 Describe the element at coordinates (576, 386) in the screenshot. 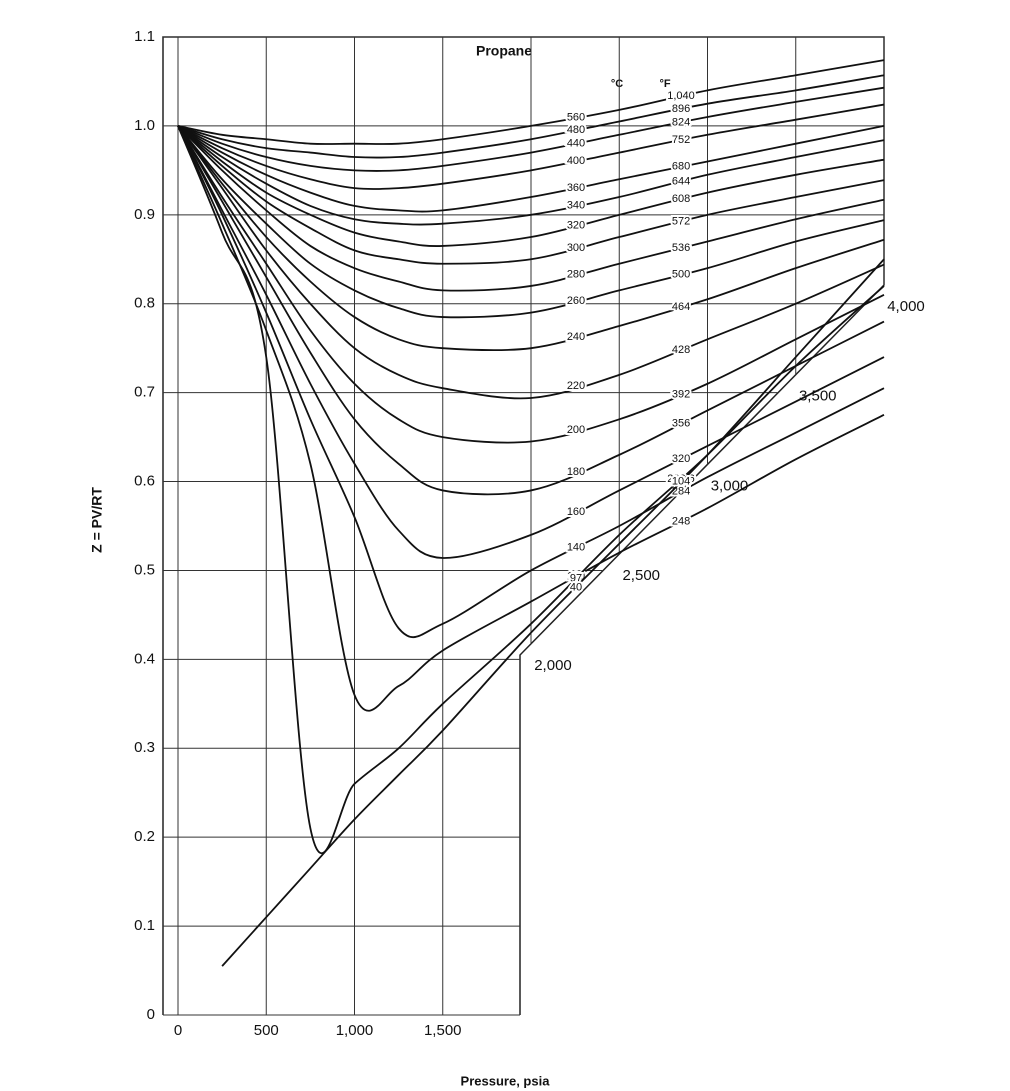

I see `isotherm-label-c: 220` at that location.